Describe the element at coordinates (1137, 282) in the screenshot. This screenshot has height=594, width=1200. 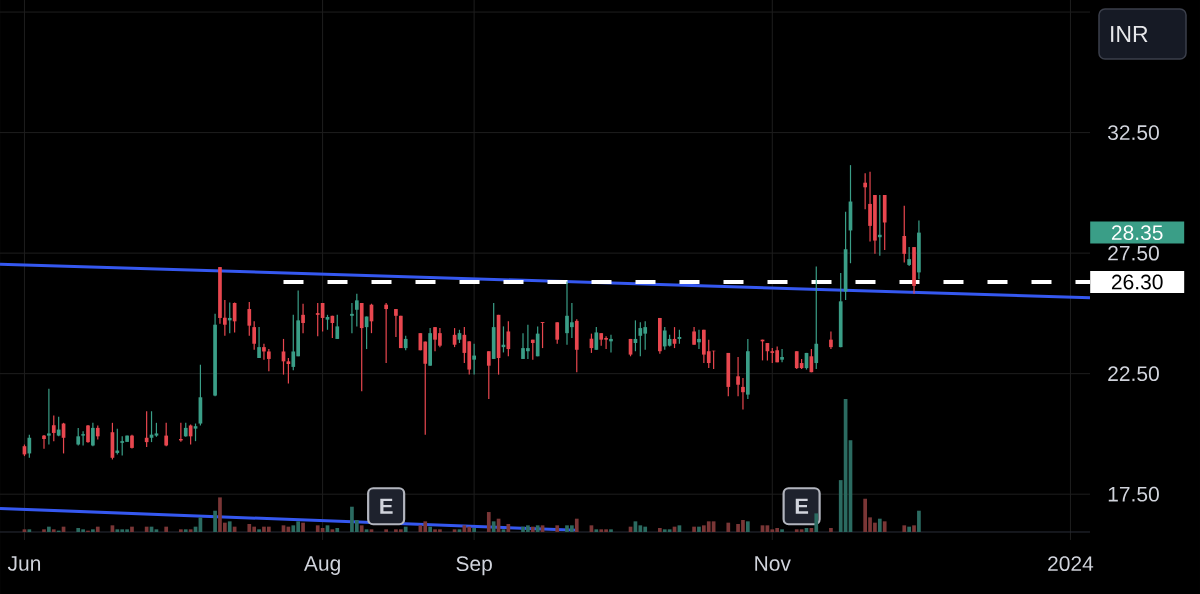
I see `y-tick-label: 26.30` at that location.